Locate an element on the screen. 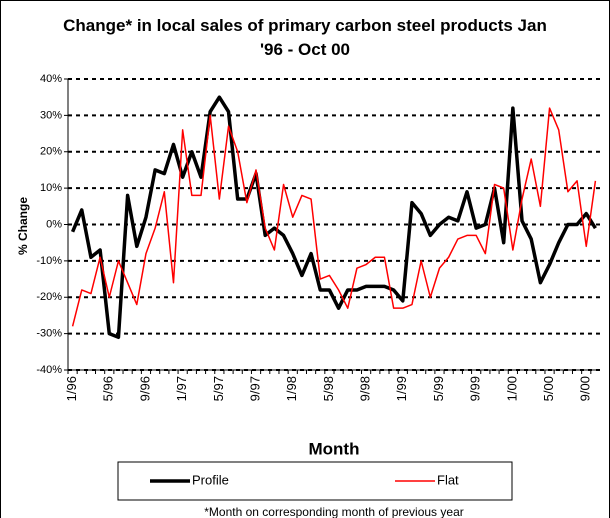  x-tick-label: 5/96 is located at coordinates (108, 388).